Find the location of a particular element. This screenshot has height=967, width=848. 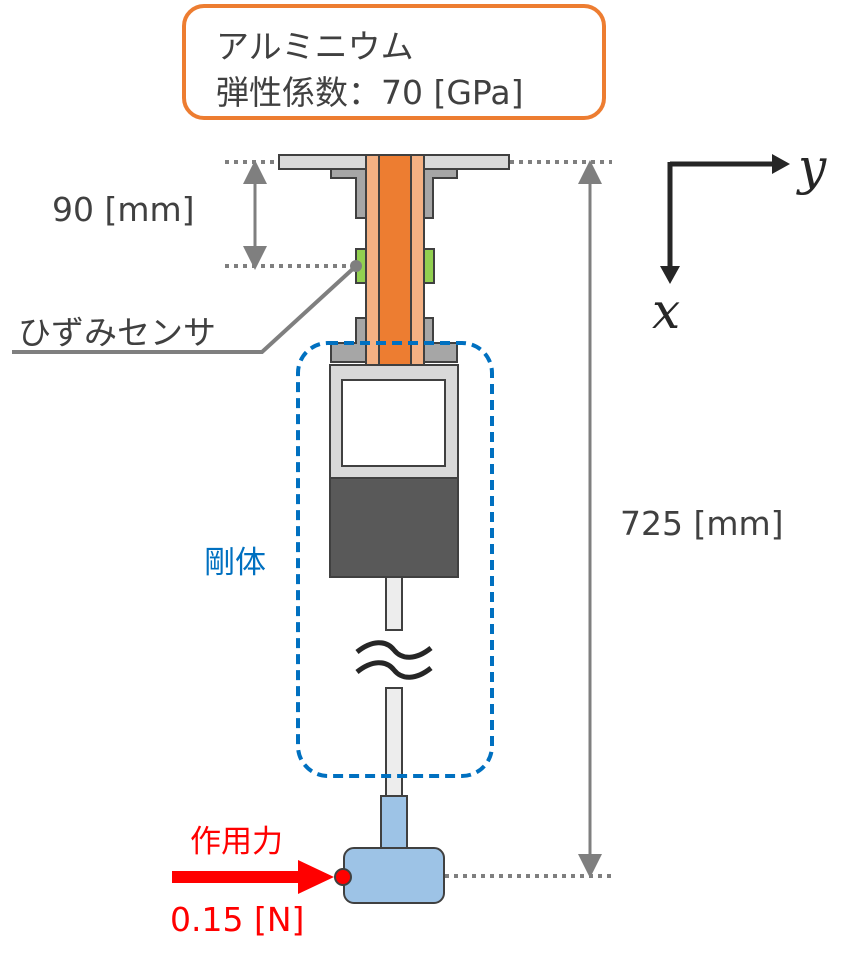

force-title-label: 作用力 is located at coordinates (236, 842).